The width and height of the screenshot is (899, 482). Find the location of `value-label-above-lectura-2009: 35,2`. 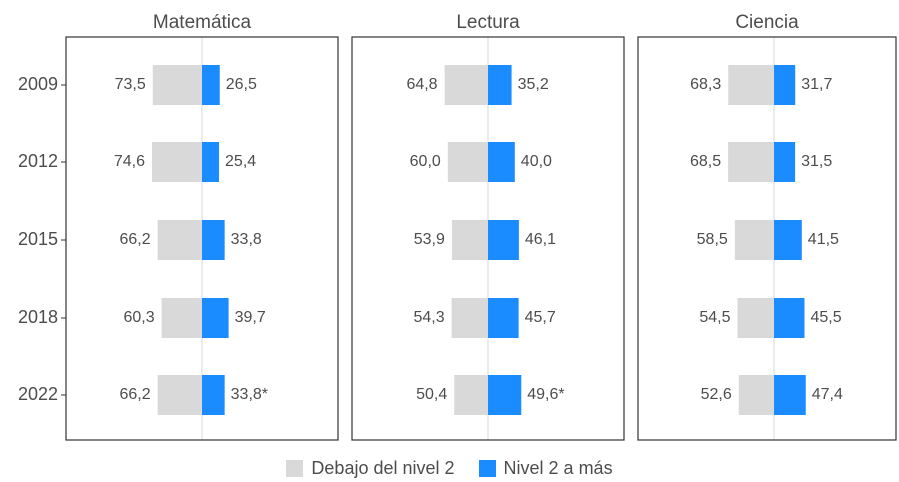

value-label-above-lectura-2009: 35,2 is located at coordinates (533, 84).